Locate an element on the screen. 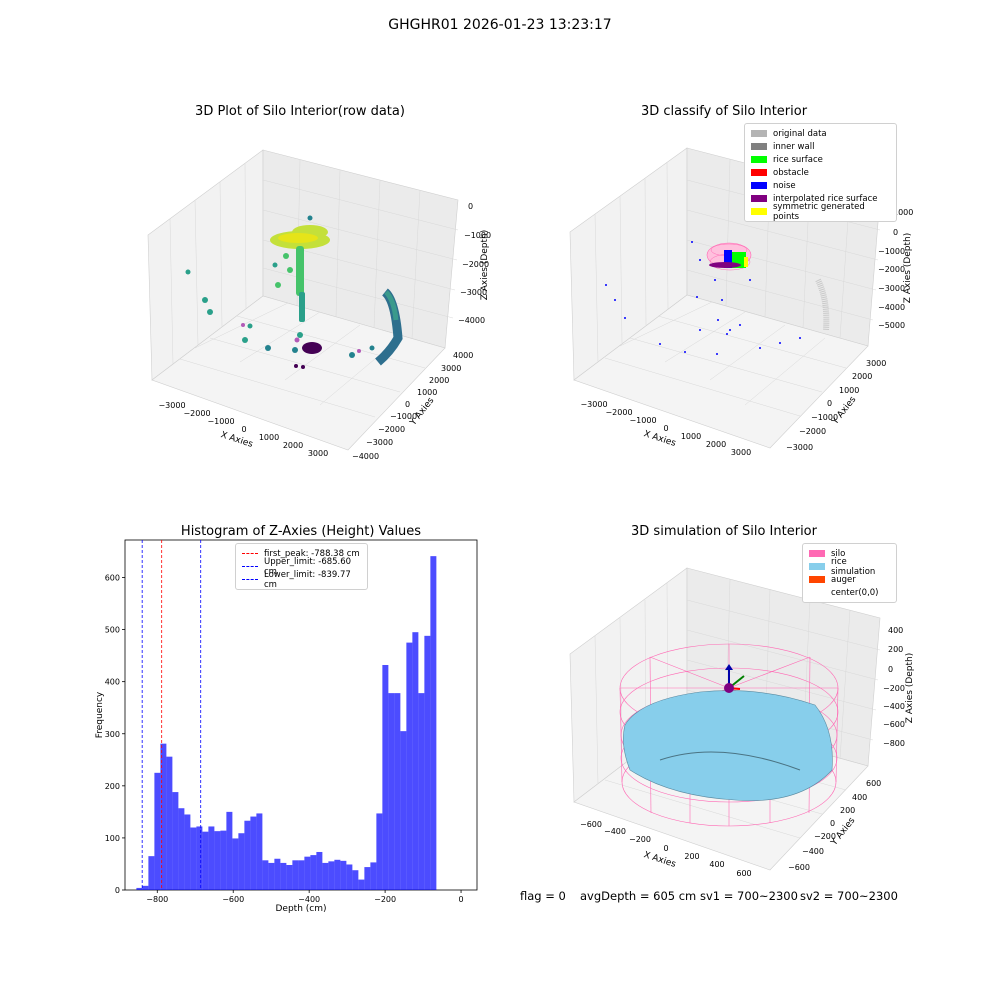 Image resolution: width=1000 pixels, height=1000 pixels. simulation-ztick: 200 is located at coordinates (895, 649).